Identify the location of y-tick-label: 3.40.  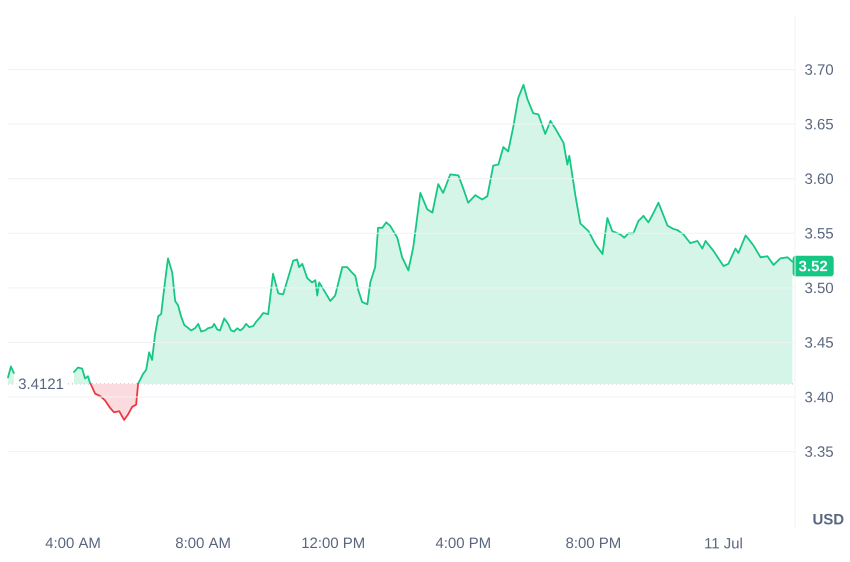
(819, 397).